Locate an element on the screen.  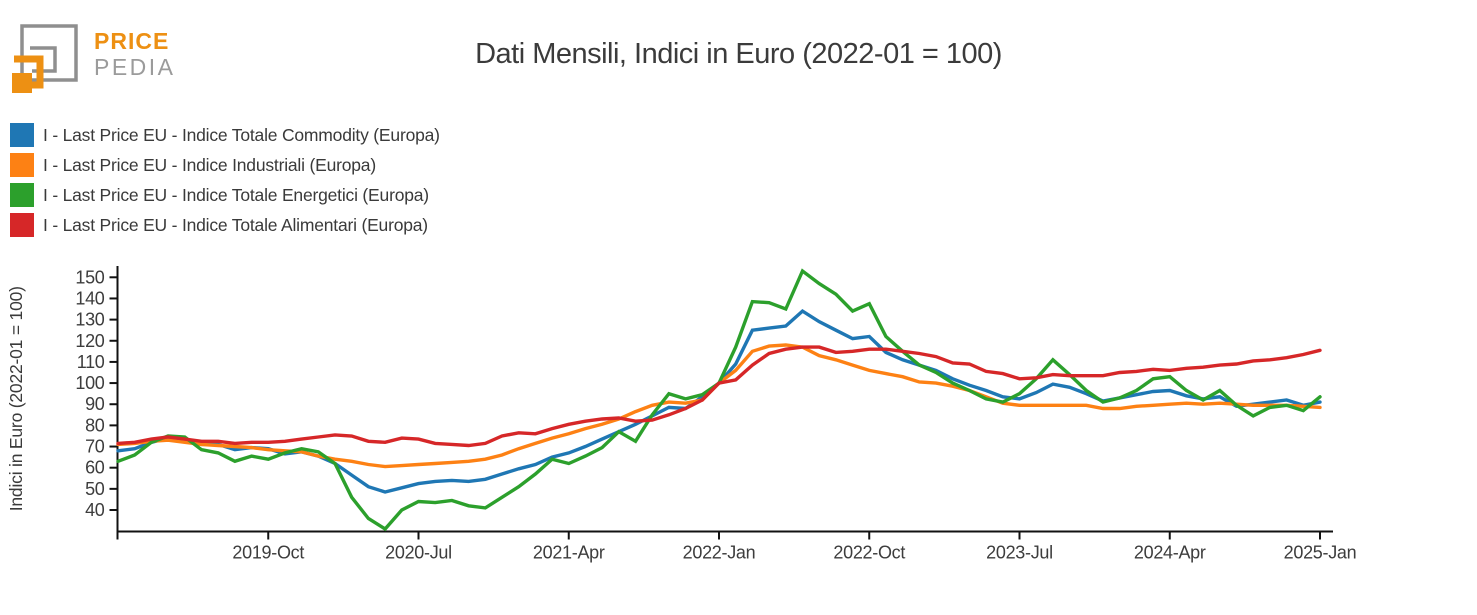
y-tick-label: 110 is located at coordinates (91, 362).